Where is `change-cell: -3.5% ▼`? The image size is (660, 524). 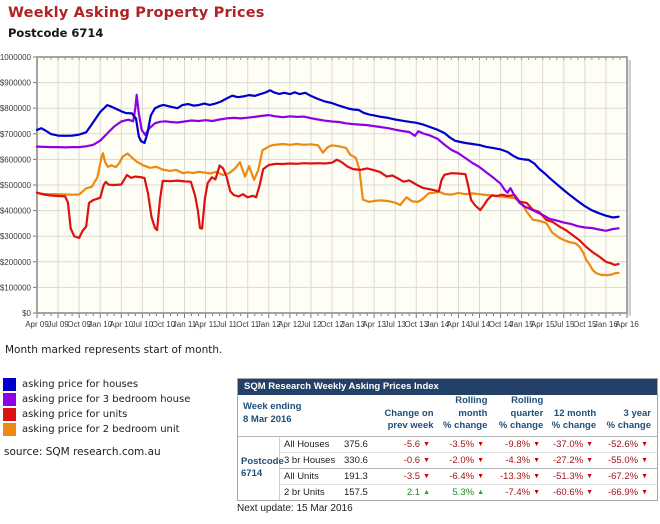 change-cell: -3.5% ▼ is located at coordinates (466, 444).